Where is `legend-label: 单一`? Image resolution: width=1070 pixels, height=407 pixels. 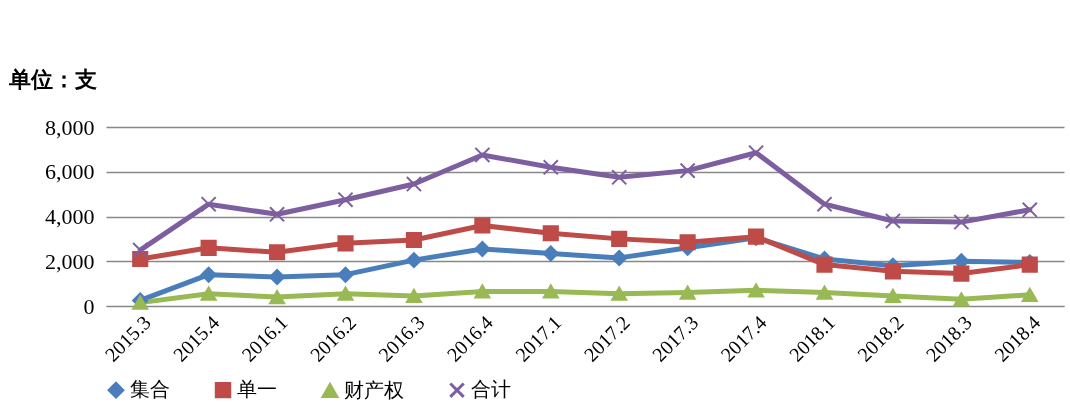 legend-label: 单一 is located at coordinates (257, 389).